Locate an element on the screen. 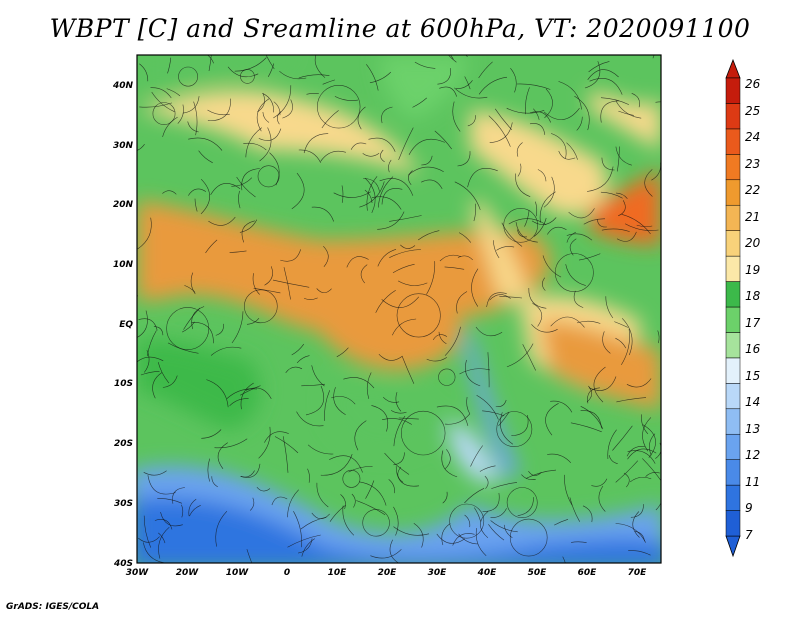 Image resolution: width=800 pixels, height=618 pixels. colorbar-label: 13 is located at coordinates (752, 429).